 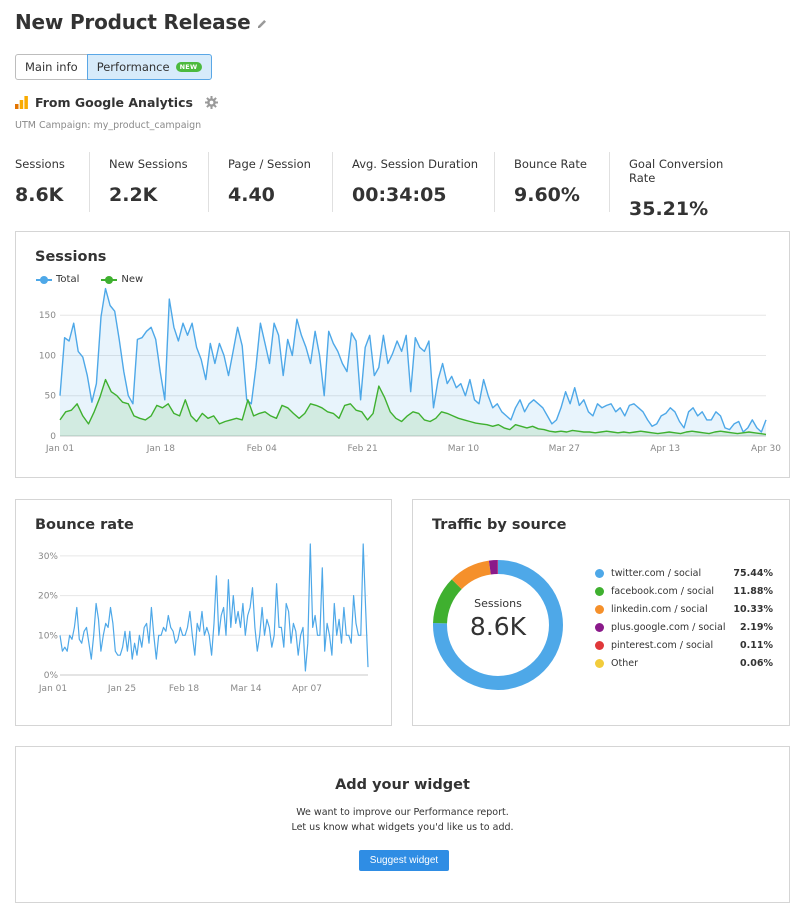 I want to click on sessions-legend: Total New, so click(x=100, y=279).